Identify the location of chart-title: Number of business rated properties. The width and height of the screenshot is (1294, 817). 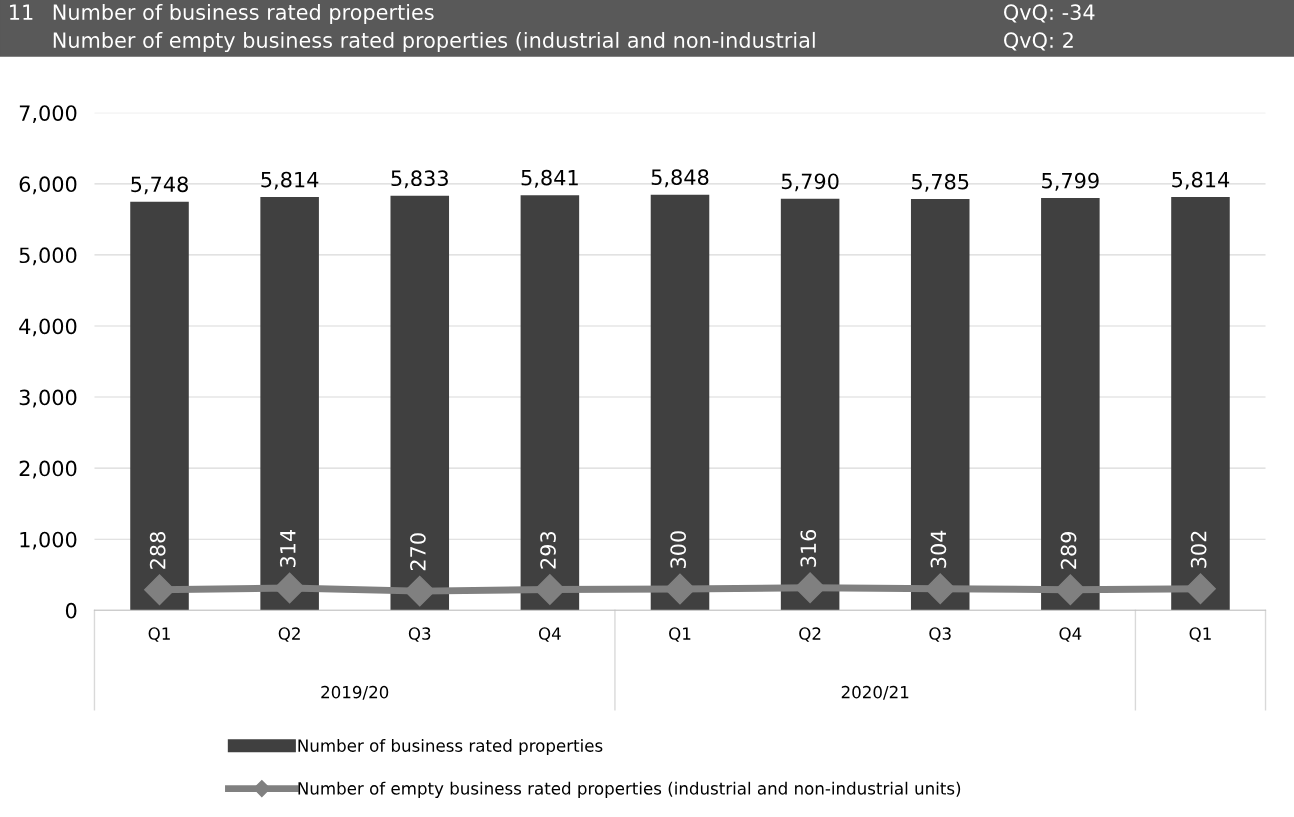
(243, 14).